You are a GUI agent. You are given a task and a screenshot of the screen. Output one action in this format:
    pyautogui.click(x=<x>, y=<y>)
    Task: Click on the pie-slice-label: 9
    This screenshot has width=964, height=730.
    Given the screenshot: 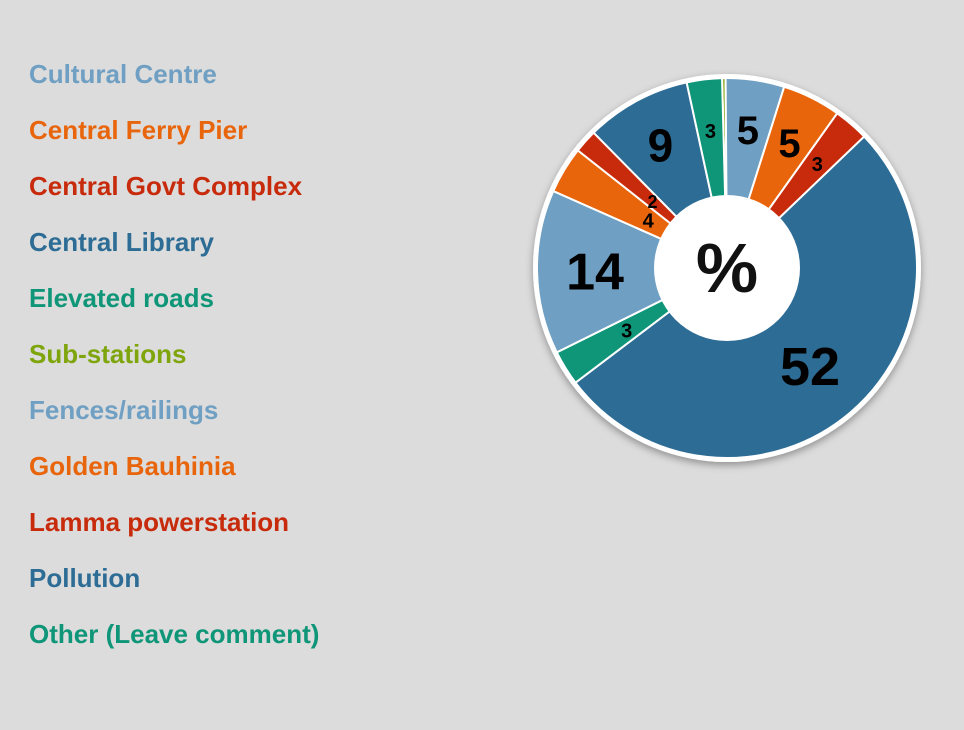 What is the action you would take?
    pyautogui.click(x=661, y=145)
    